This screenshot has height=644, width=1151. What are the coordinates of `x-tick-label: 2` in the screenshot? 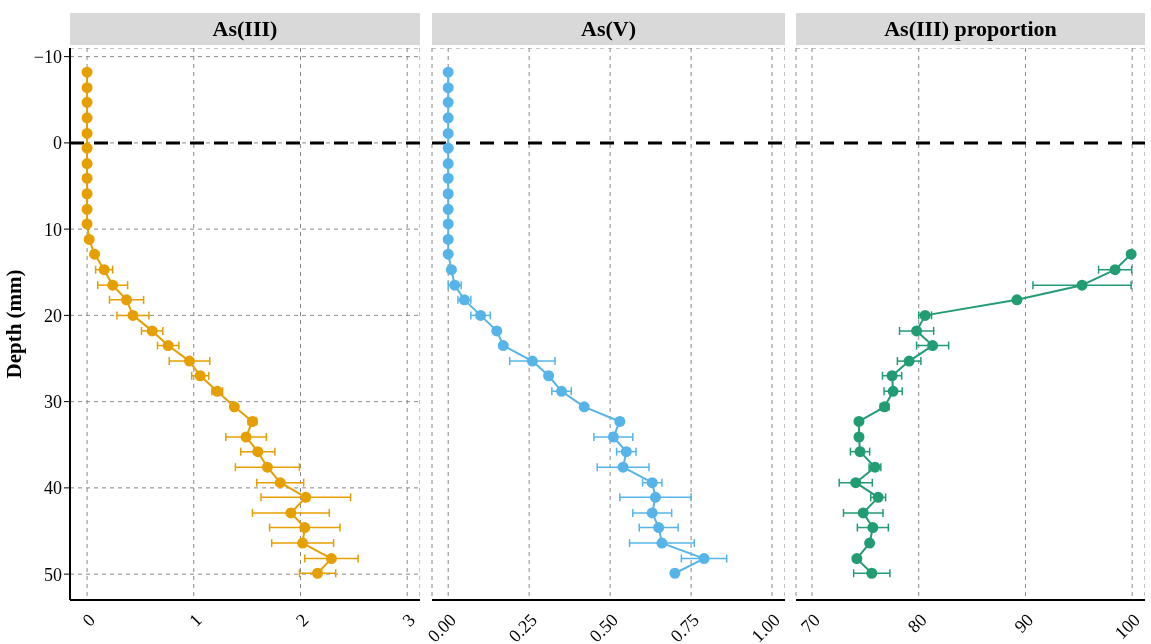 It's located at (302, 620).